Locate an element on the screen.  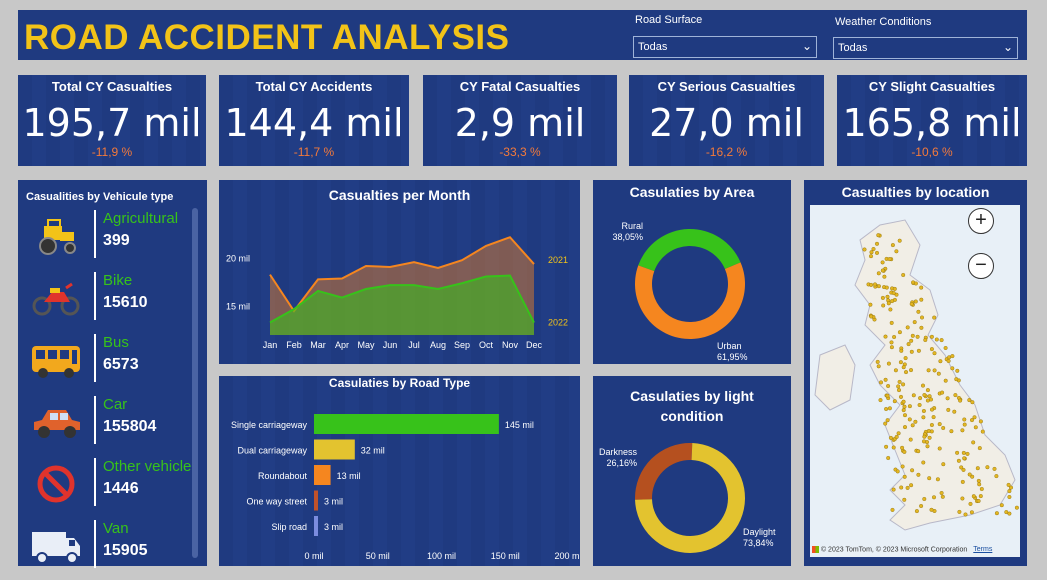
weather-select: Todas ⌄ is located at coordinates (925, 48).